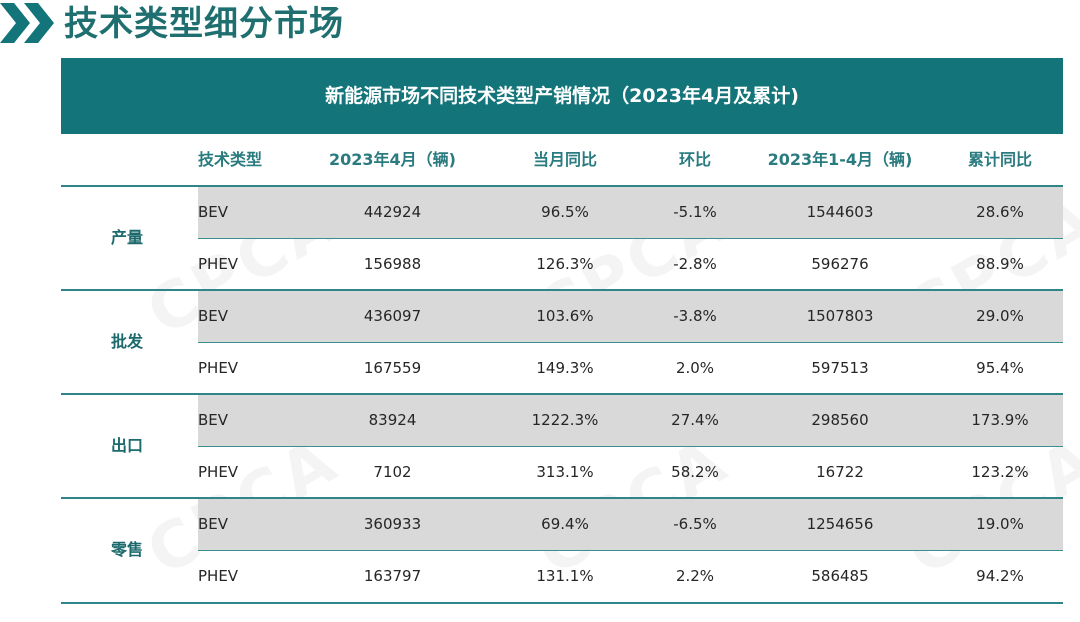 The width and height of the screenshot is (1080, 622). I want to click on cell-month: 167559, so click(392, 368).